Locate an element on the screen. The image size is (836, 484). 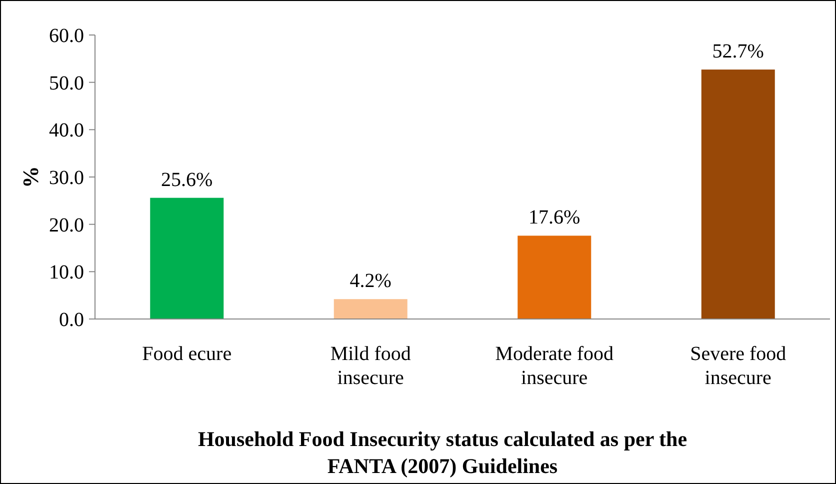
data-label: 52.7% is located at coordinates (738, 51).